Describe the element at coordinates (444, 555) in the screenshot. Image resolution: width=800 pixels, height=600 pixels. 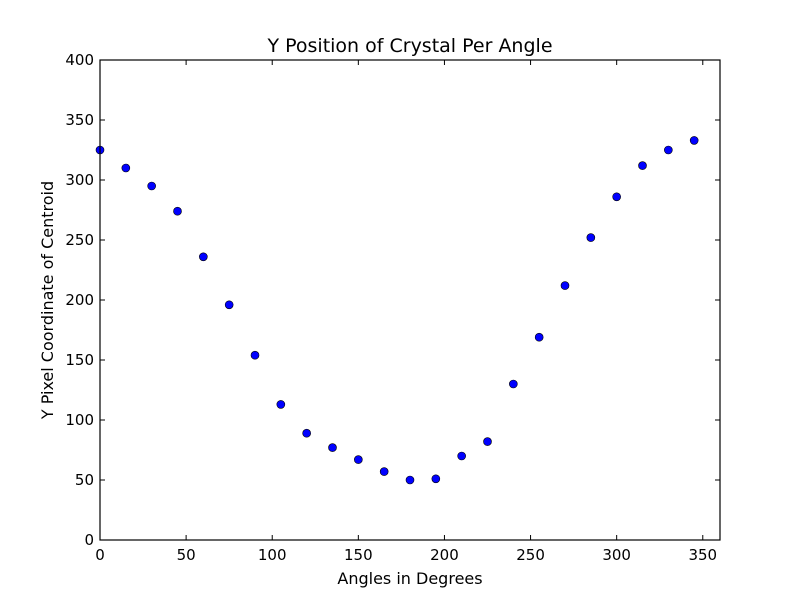
I see `x-tick-label: 200` at that location.